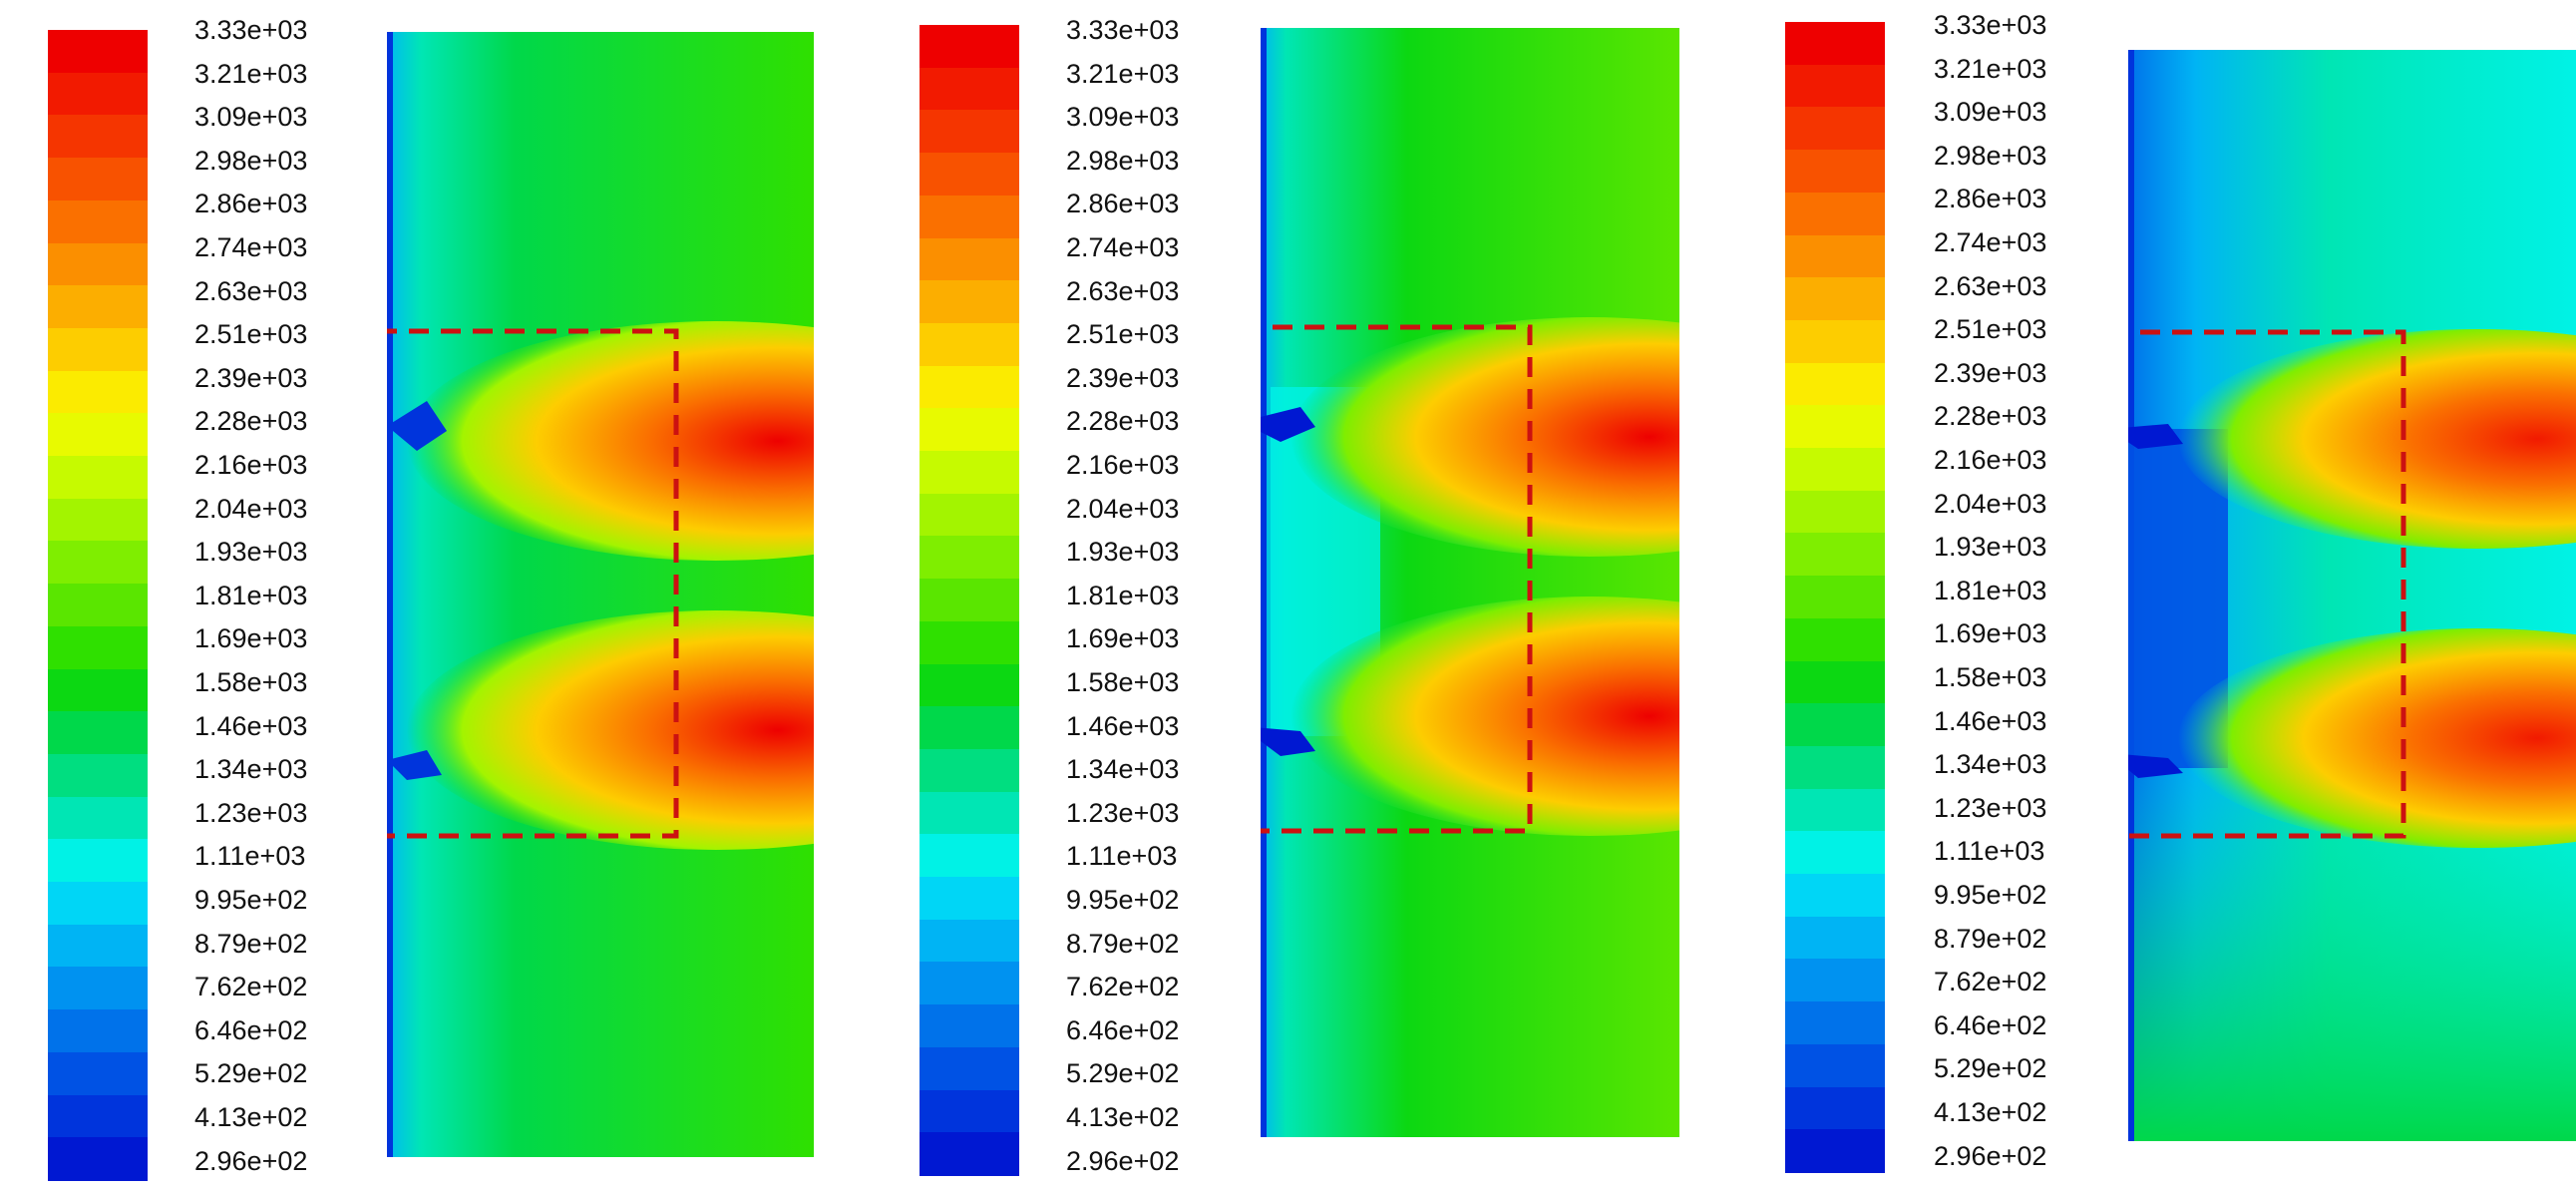  I want to click on colorbar-tick-label: 2.51e+03, so click(1123, 334).